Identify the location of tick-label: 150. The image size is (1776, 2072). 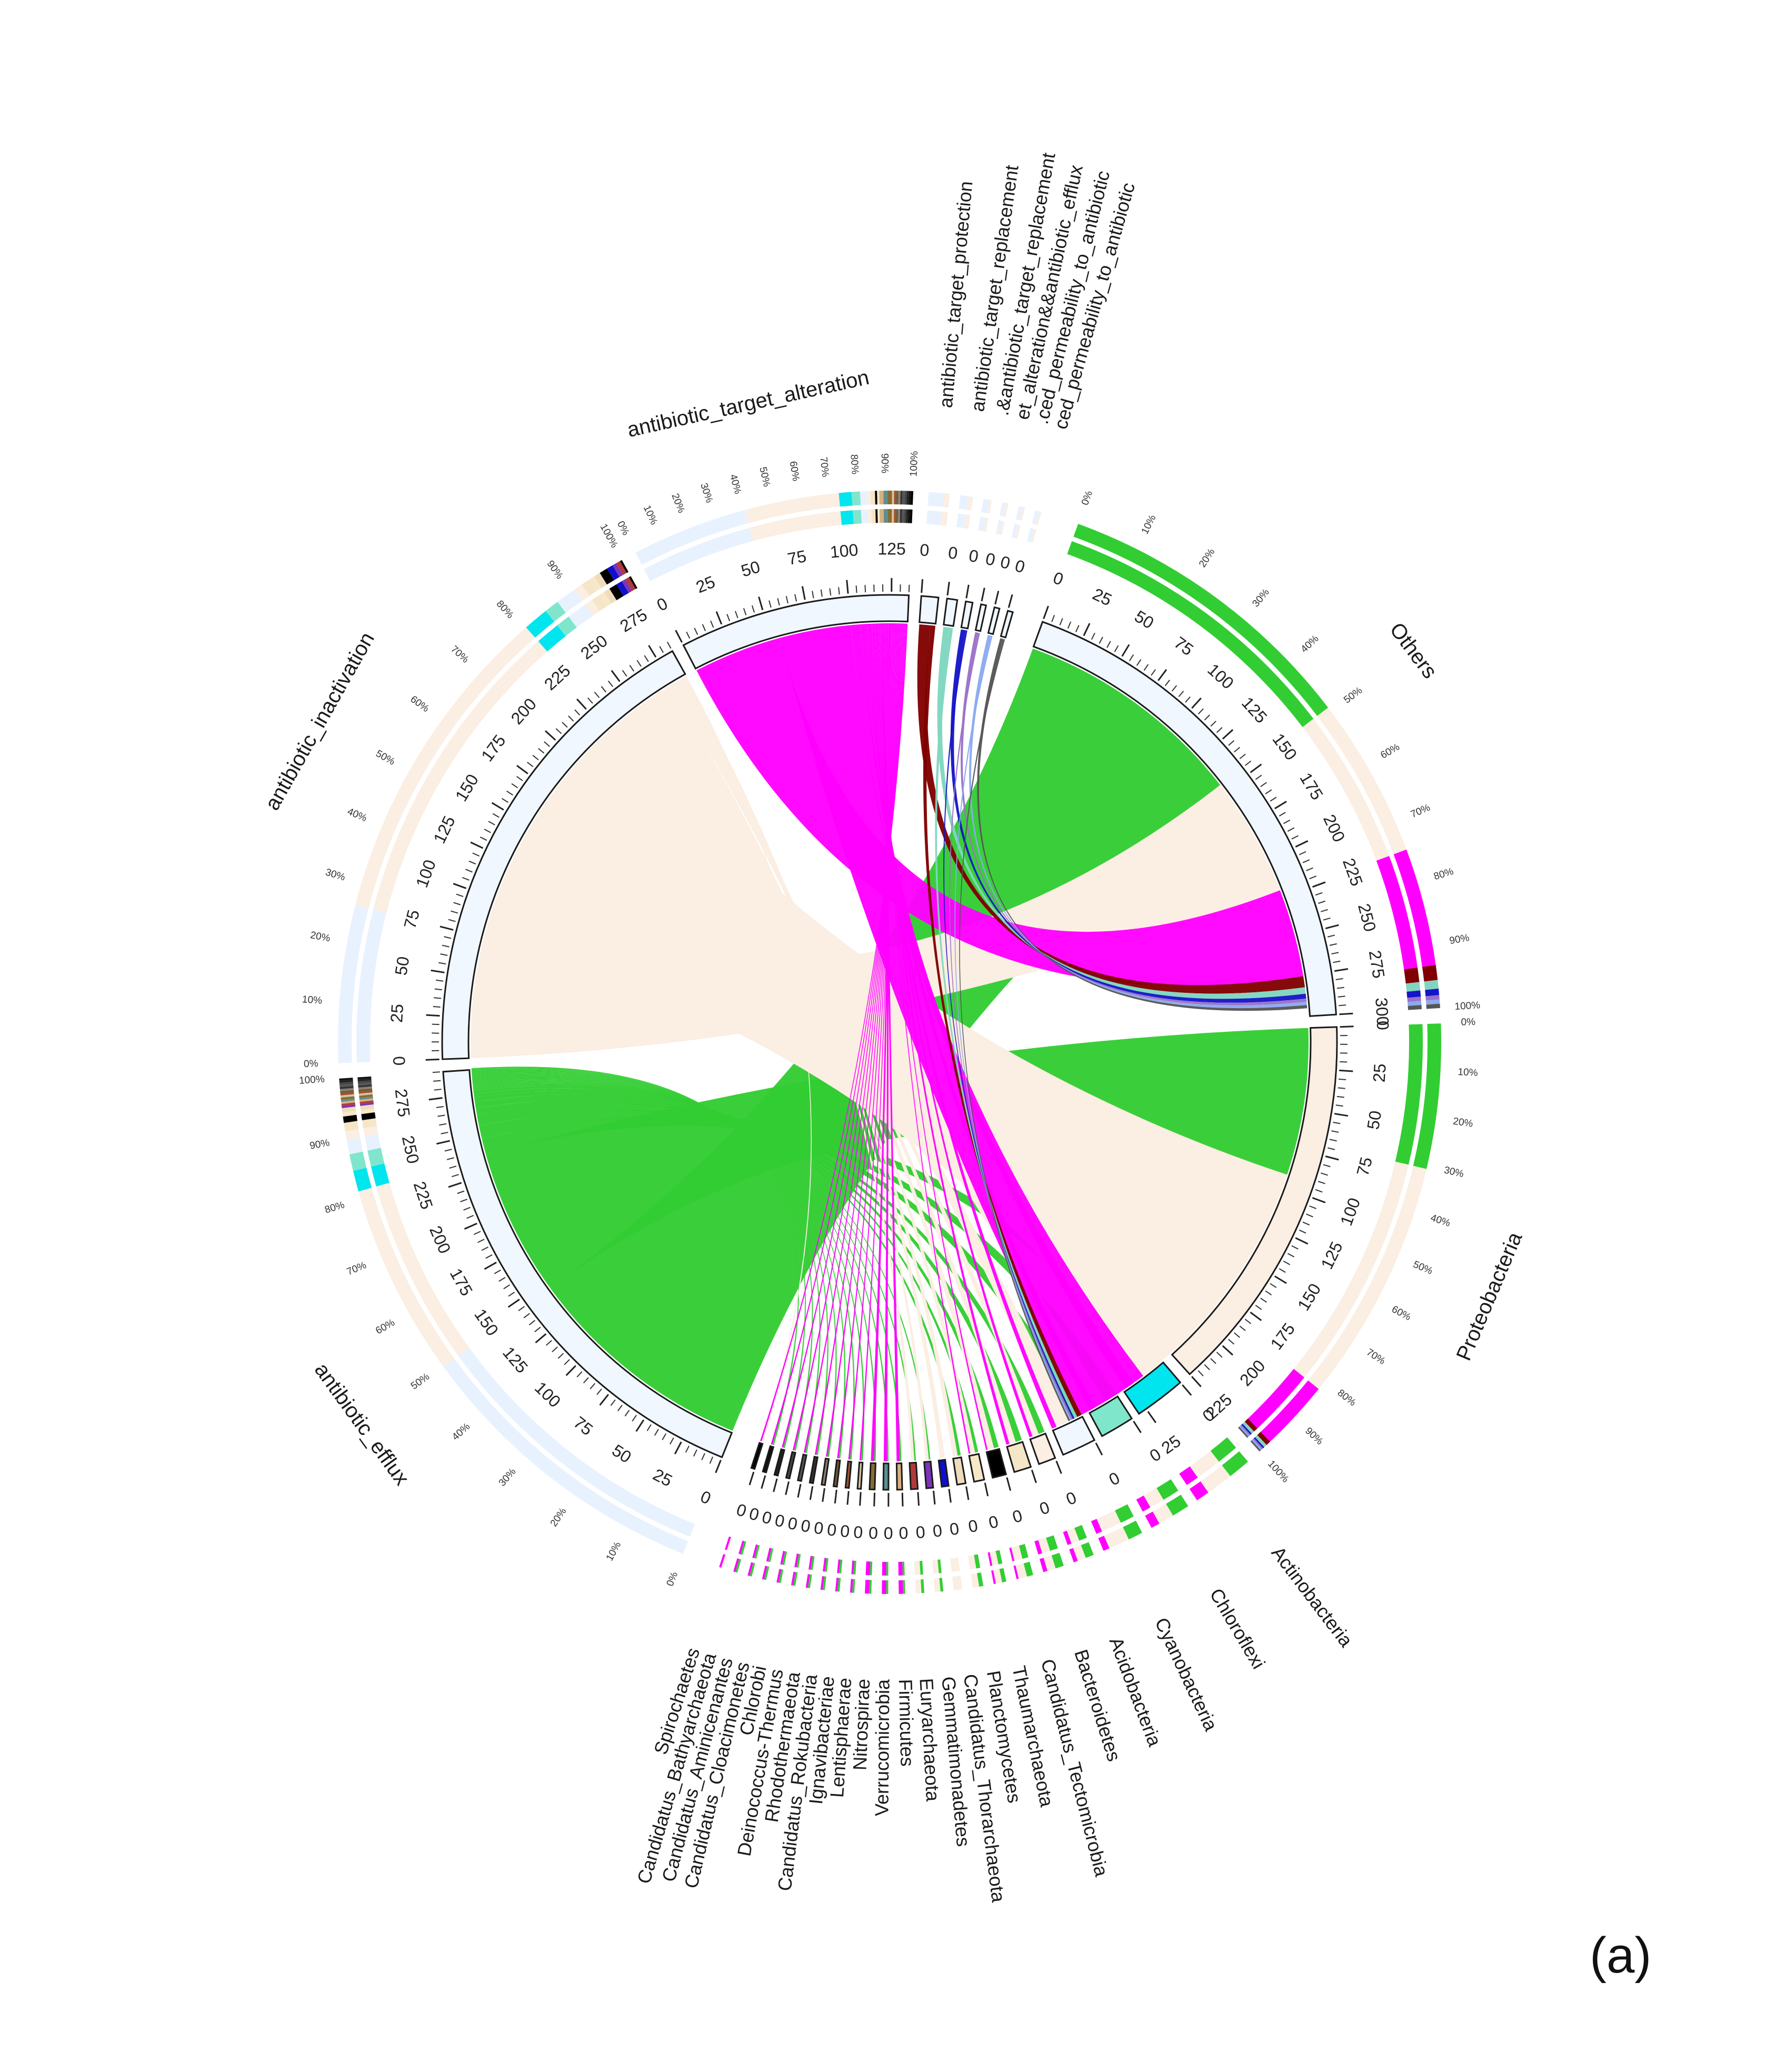
(1309, 1297).